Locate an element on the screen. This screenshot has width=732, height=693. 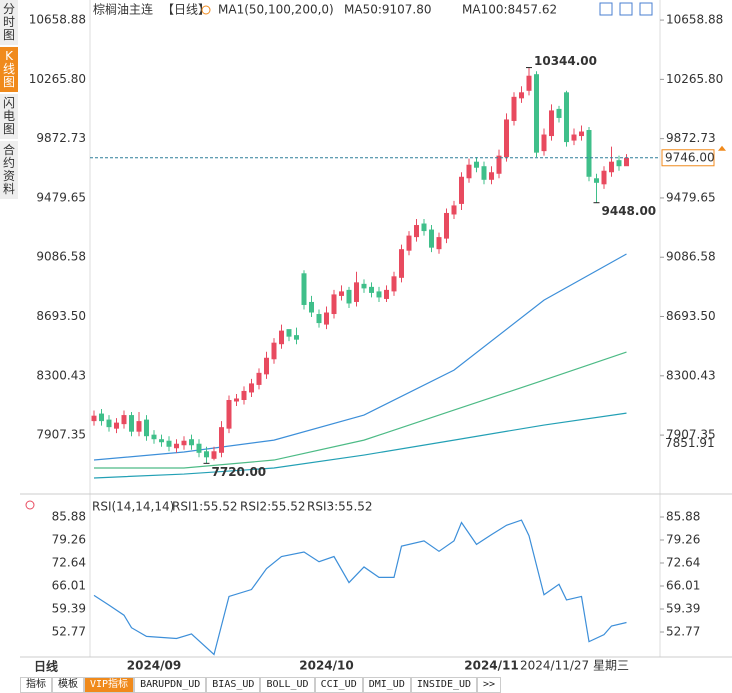
x-tick-label: 2024/09 is located at coordinates (154, 666).